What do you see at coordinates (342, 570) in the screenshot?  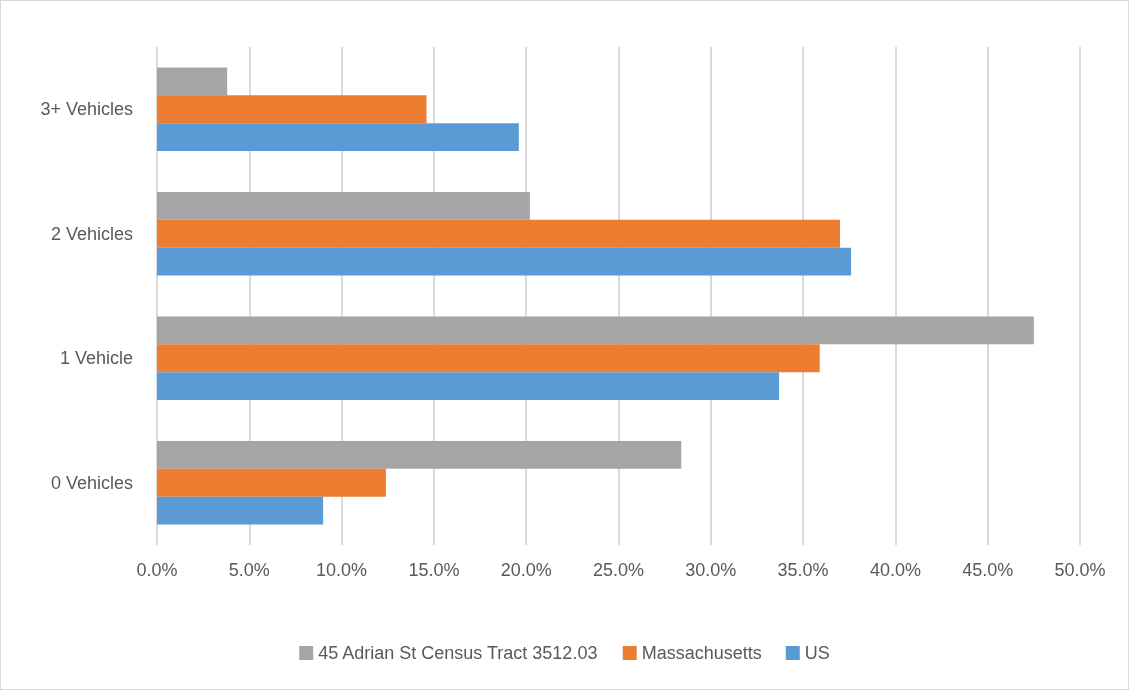 I see `x-tick-label: 10.0%` at bounding box center [342, 570].